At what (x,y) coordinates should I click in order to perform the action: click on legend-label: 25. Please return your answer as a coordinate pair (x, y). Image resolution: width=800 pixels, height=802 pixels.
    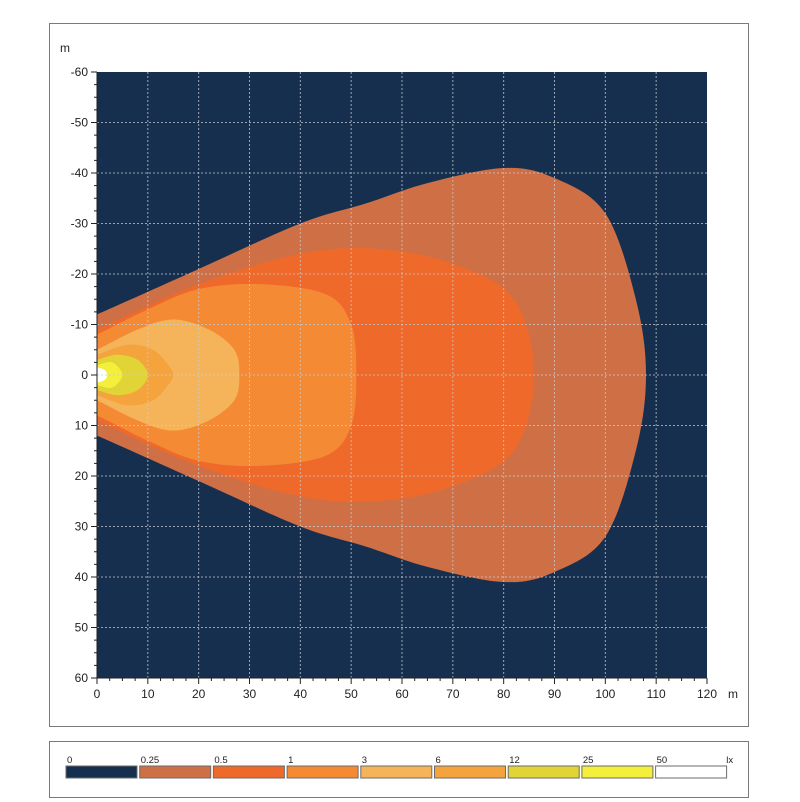
    Looking at the image, I should click on (588, 760).